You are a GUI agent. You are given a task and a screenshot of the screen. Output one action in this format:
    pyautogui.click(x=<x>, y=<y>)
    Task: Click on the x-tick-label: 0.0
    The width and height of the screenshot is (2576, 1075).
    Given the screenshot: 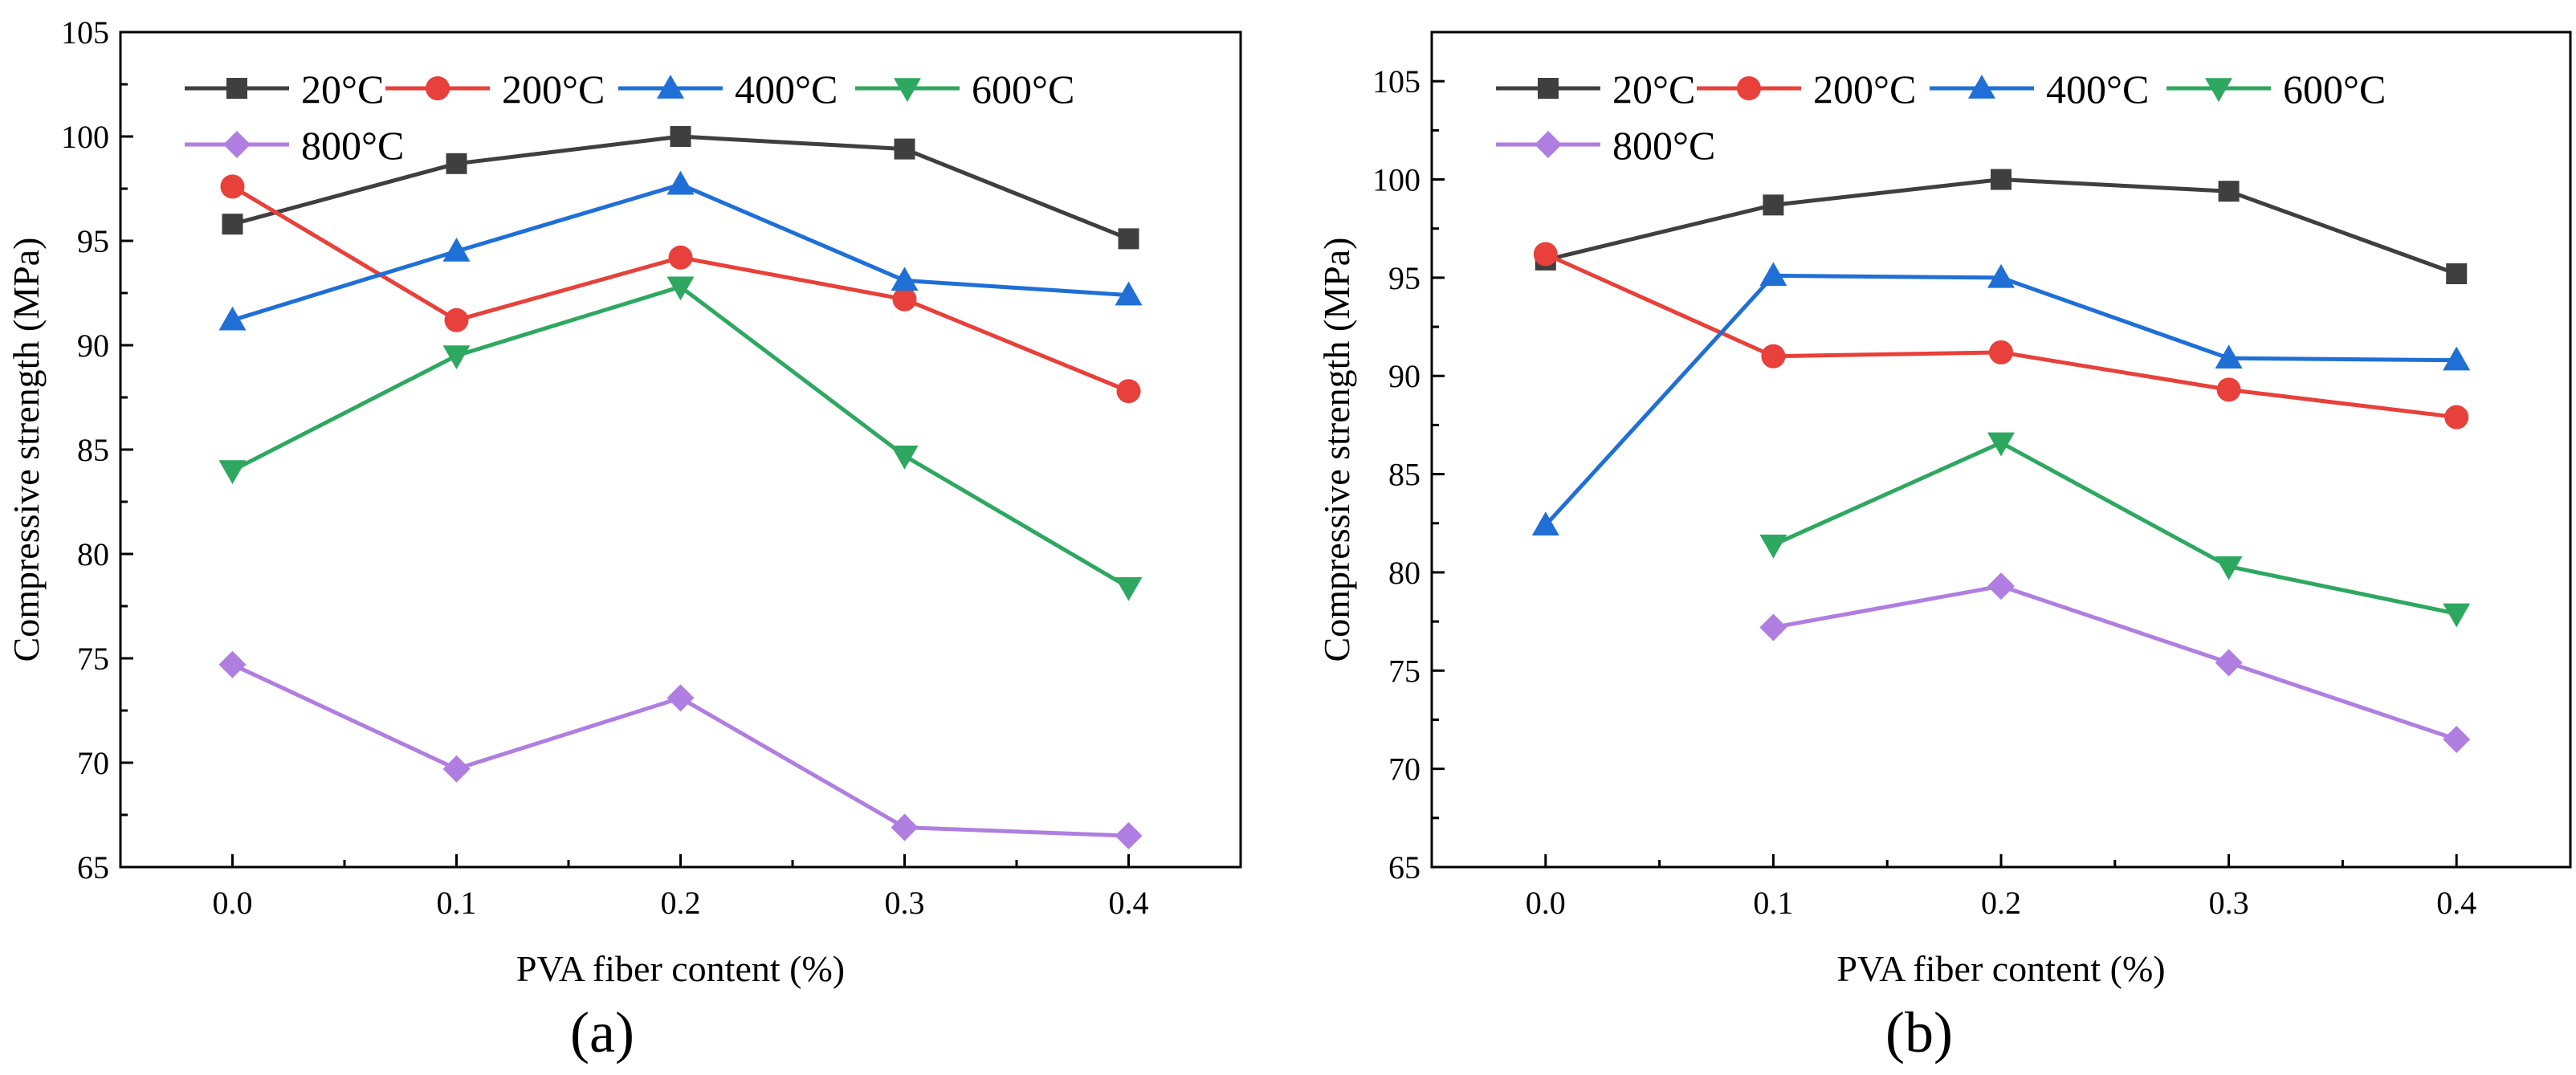 What is the action you would take?
    pyautogui.click(x=233, y=903)
    